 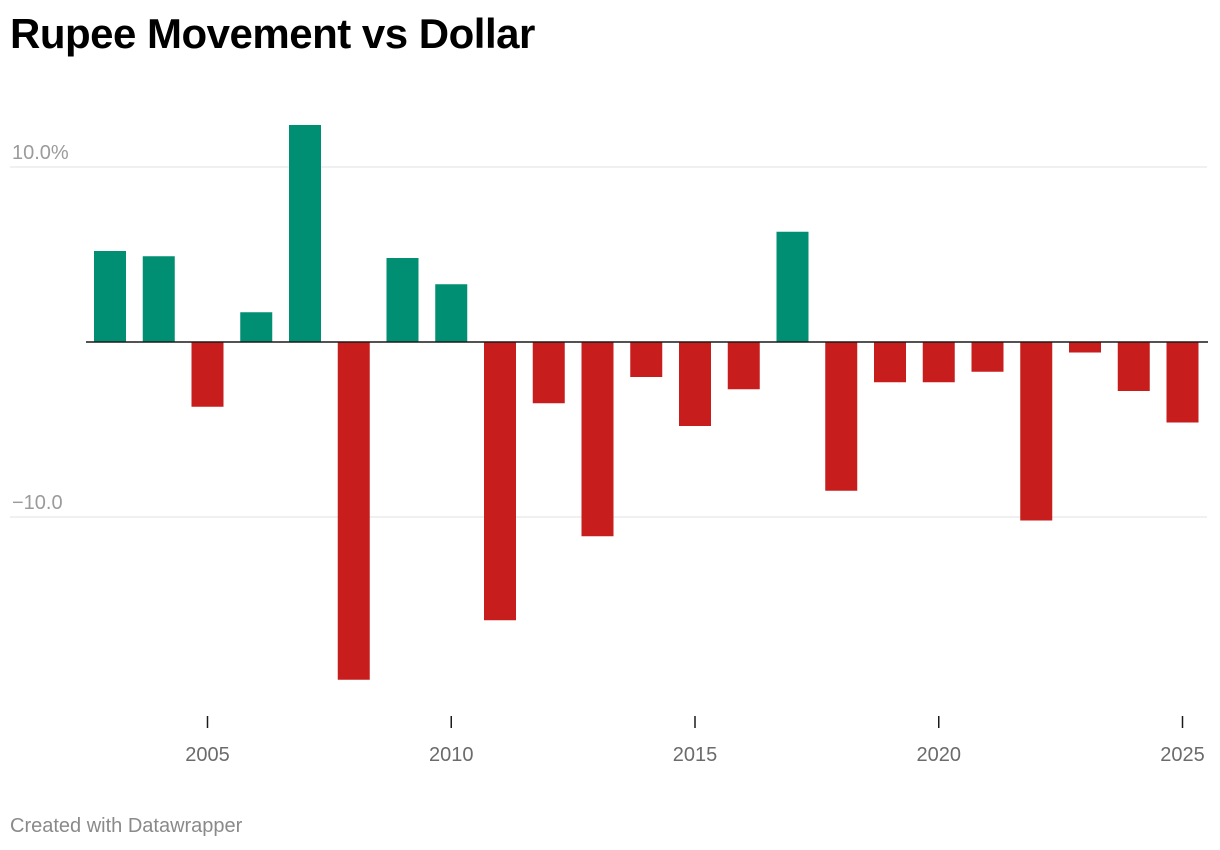 I want to click on credit-footer: Created with Datawrapper, so click(x=126, y=826).